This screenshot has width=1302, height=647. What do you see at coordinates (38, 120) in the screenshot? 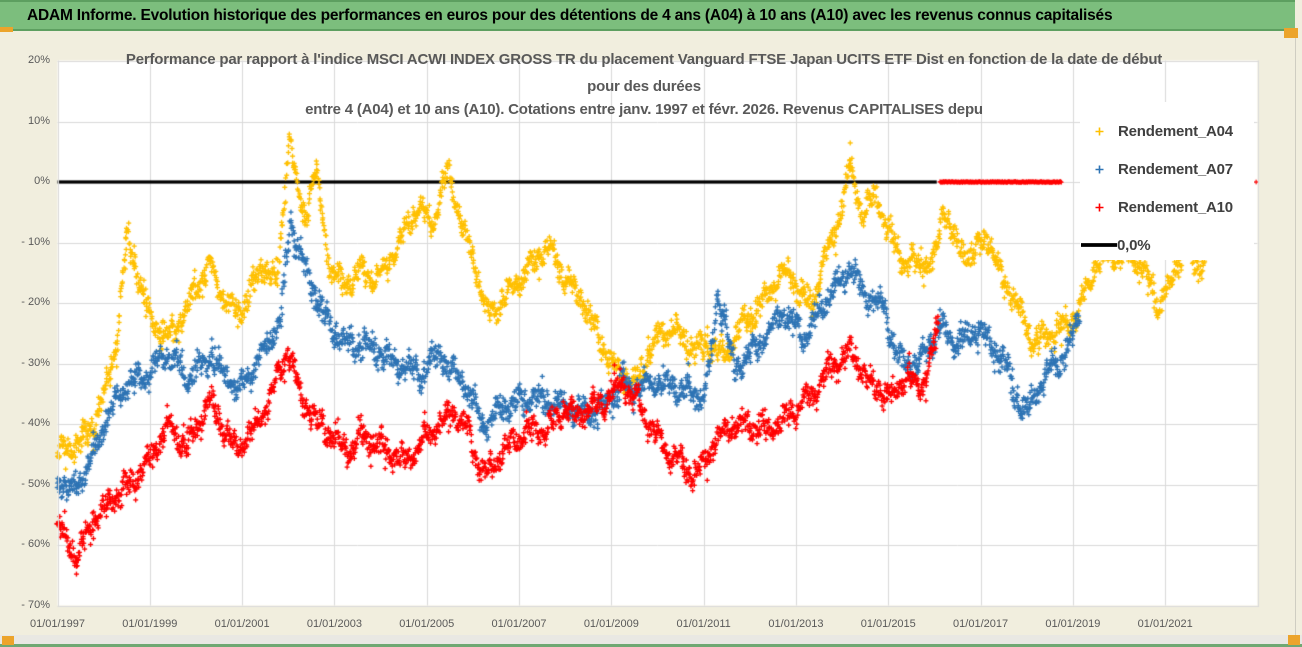
I see `y-axis-tick-label: 10%` at bounding box center [38, 120].